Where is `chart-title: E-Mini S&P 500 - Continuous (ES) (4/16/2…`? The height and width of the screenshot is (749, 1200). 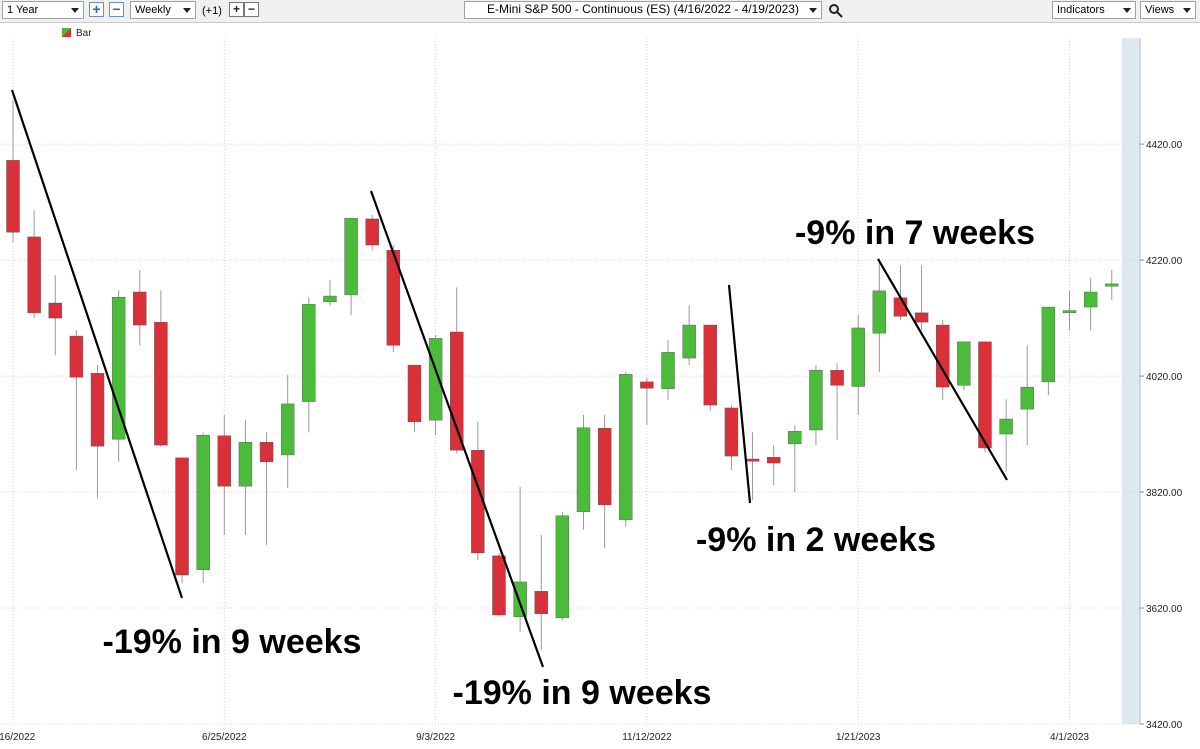 chart-title: E-Mini S&P 500 - Continuous (ES) (4/16/2… is located at coordinates (643, 10).